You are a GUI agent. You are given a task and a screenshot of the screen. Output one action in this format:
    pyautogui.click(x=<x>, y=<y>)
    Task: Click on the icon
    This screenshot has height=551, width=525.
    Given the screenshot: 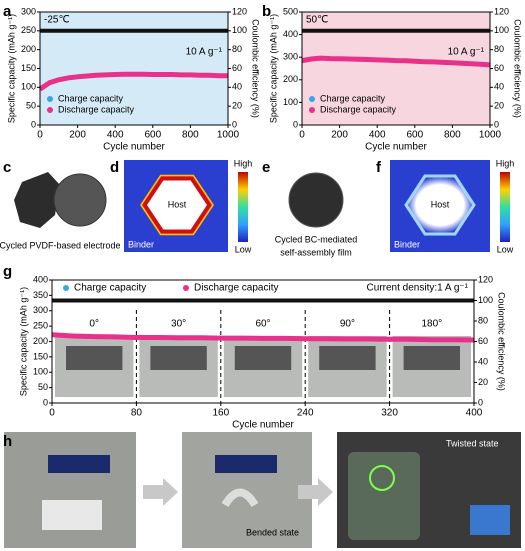 What is the action you would take?
    pyautogui.click(x=382, y=478)
    